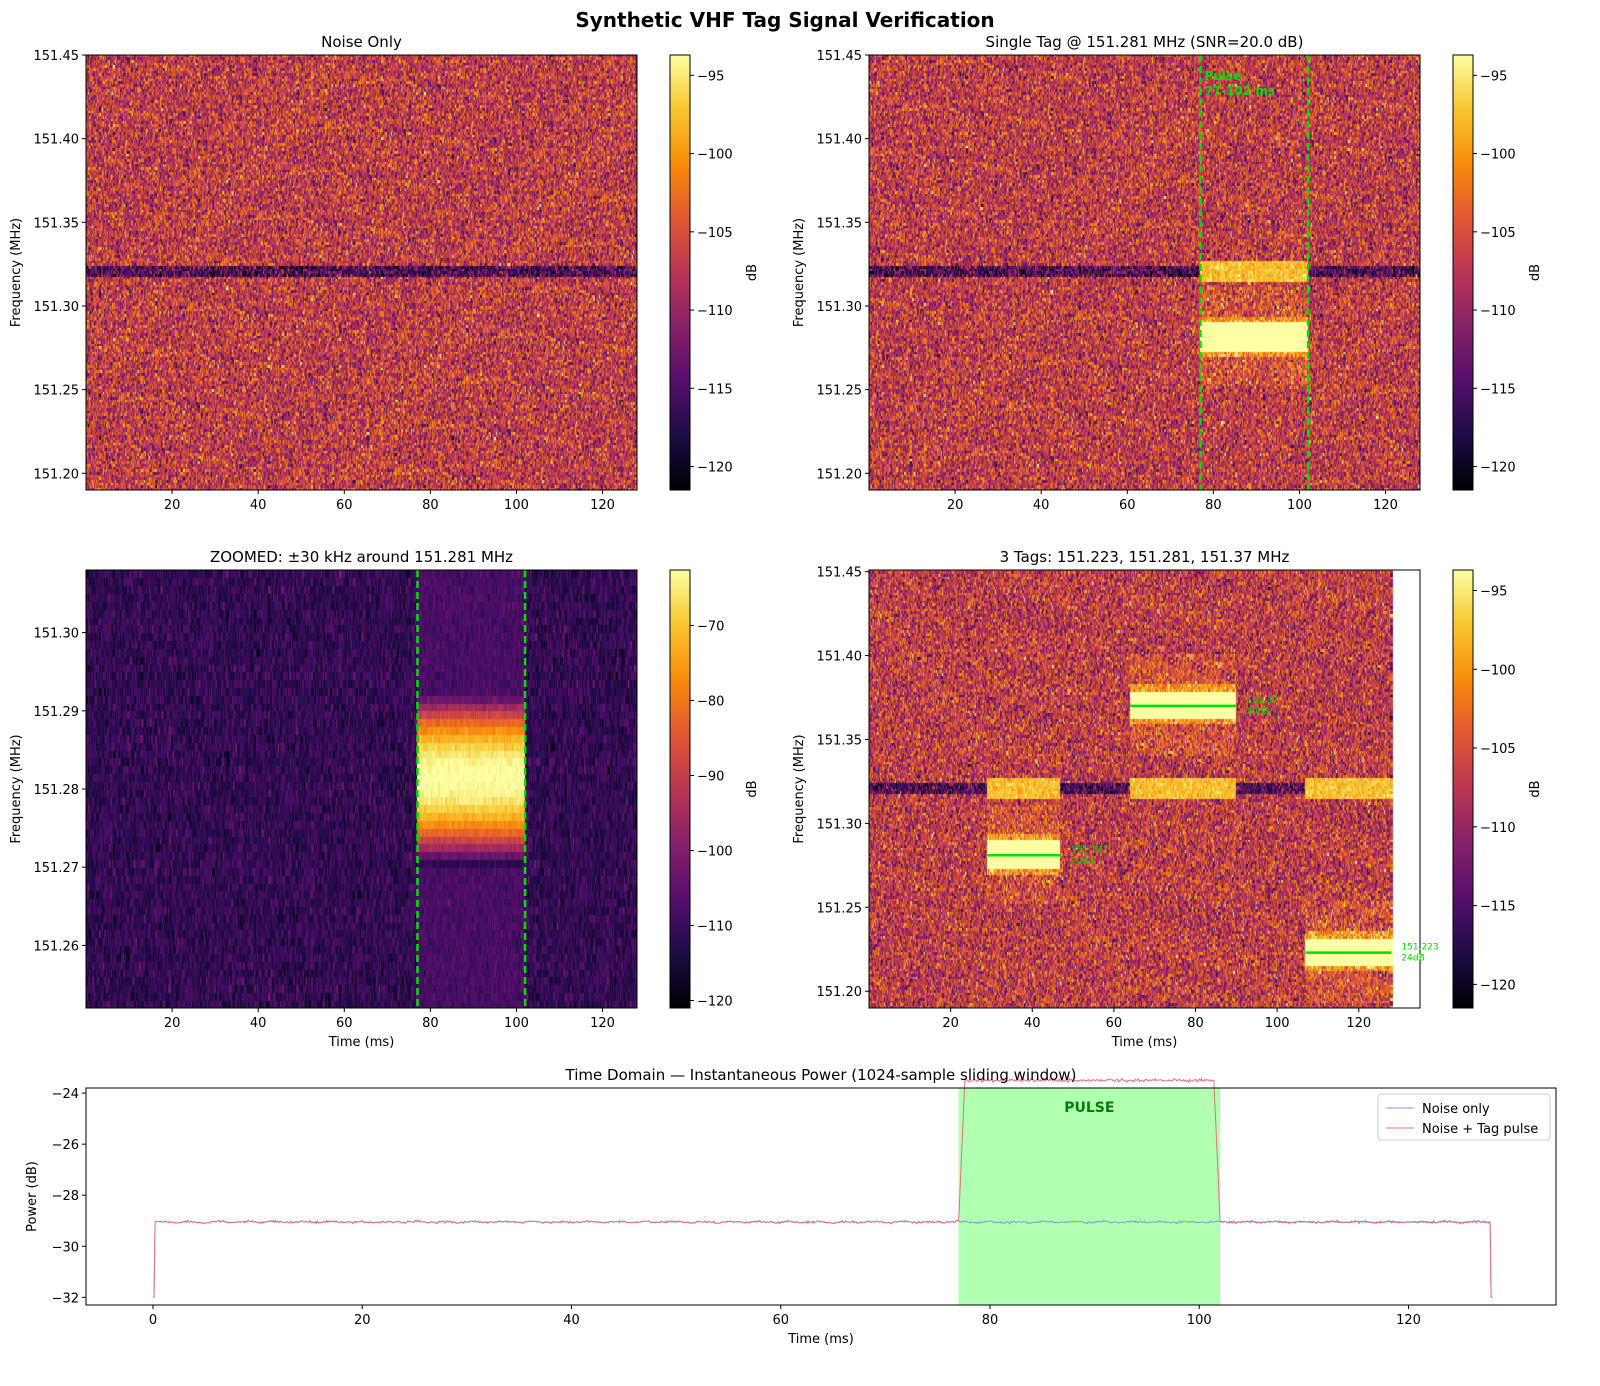 Image resolution: width=1600 pixels, height=1386 pixels. I want to click on tag-label: 24dB, so click(1412, 959).